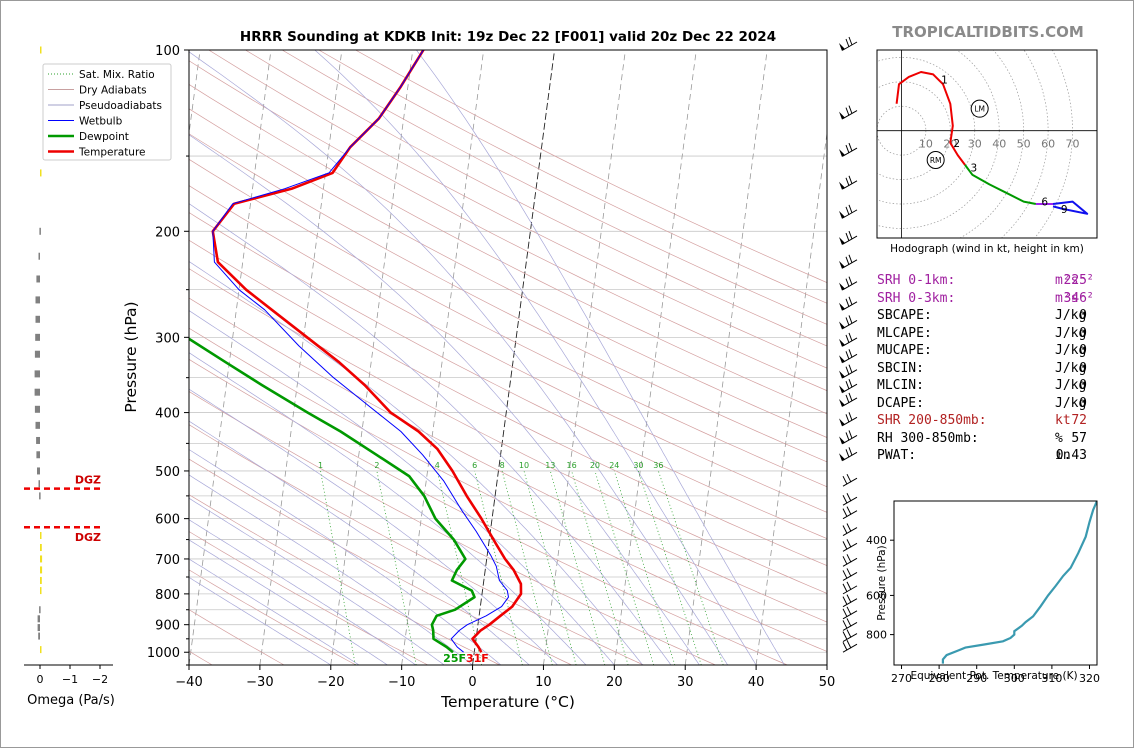  I want to click on y-tick-label: 400, so click(167, 414).